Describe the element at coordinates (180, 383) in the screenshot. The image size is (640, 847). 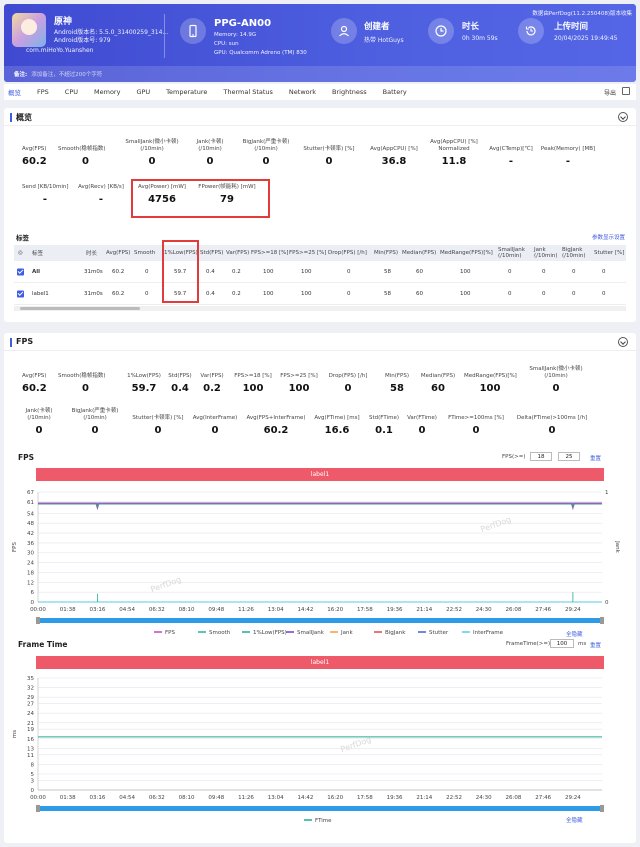
I see `fps-metric-std: Std(FPS) 0.4` at that location.